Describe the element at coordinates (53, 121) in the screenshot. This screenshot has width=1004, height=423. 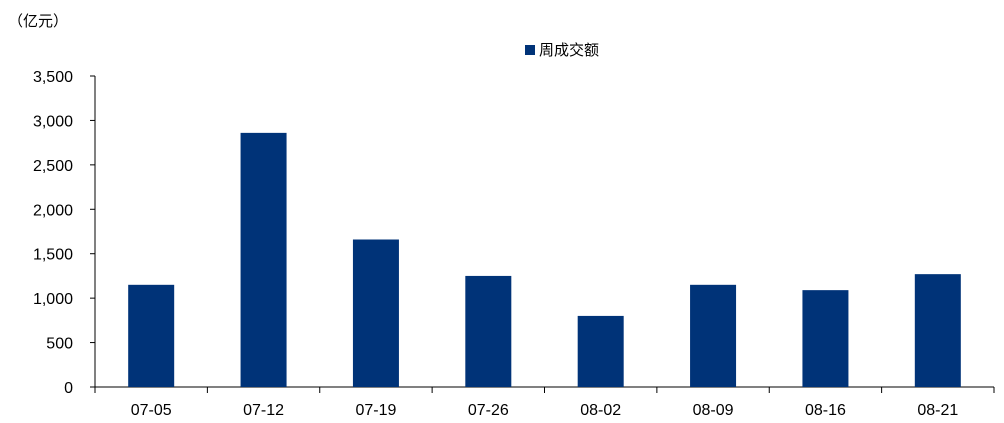
I see `y-tick-label: 3,000` at that location.